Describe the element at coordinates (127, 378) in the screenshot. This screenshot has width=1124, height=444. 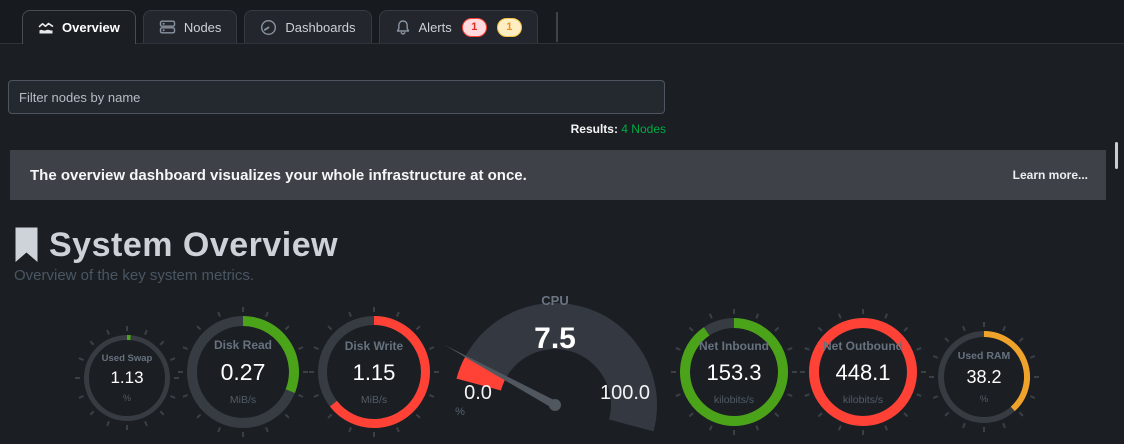
I see `used-swap-gauge: Used Swap 1.13 %` at that location.